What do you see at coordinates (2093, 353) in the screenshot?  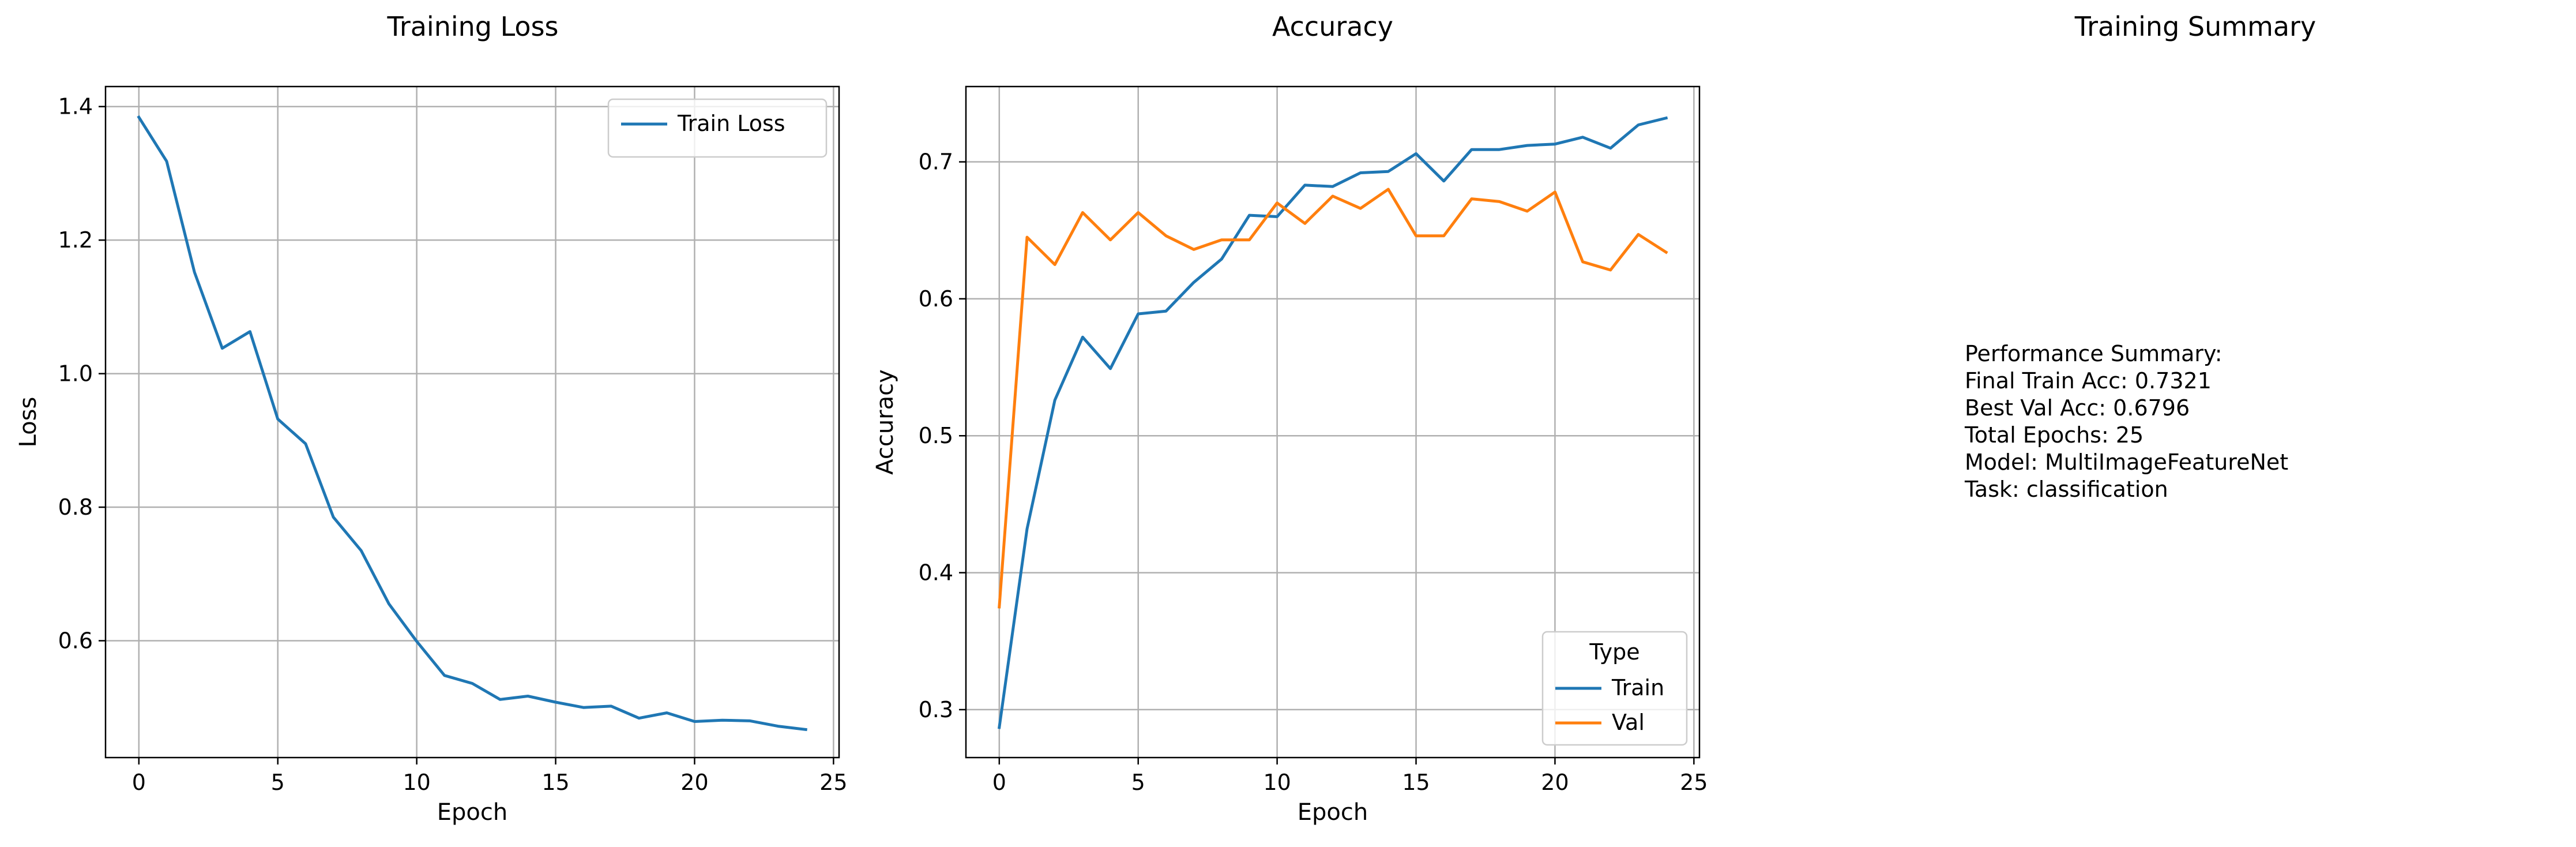 I see `summary-line: Performance Summary:` at bounding box center [2093, 353].